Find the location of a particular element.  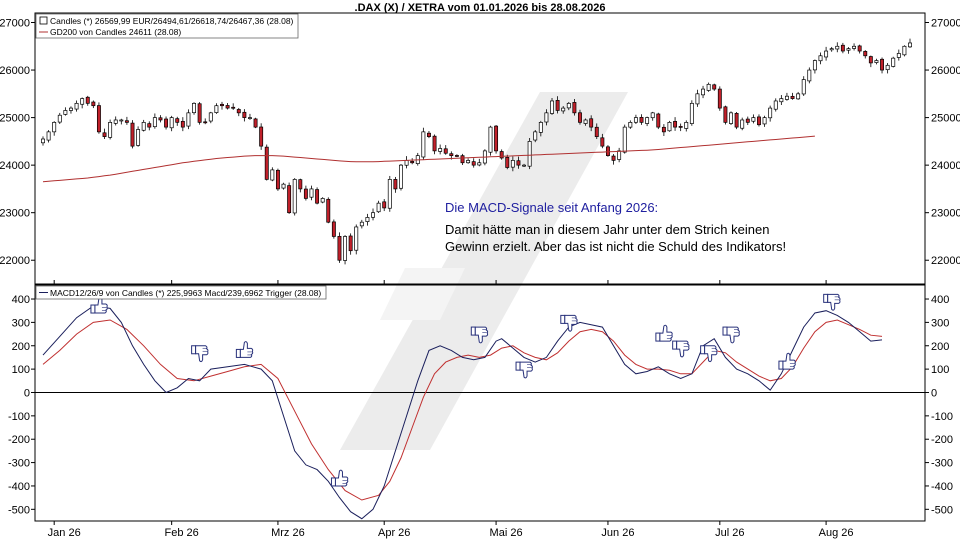

macd-y-tick-label-left: 400 is located at coordinates (21, 300).